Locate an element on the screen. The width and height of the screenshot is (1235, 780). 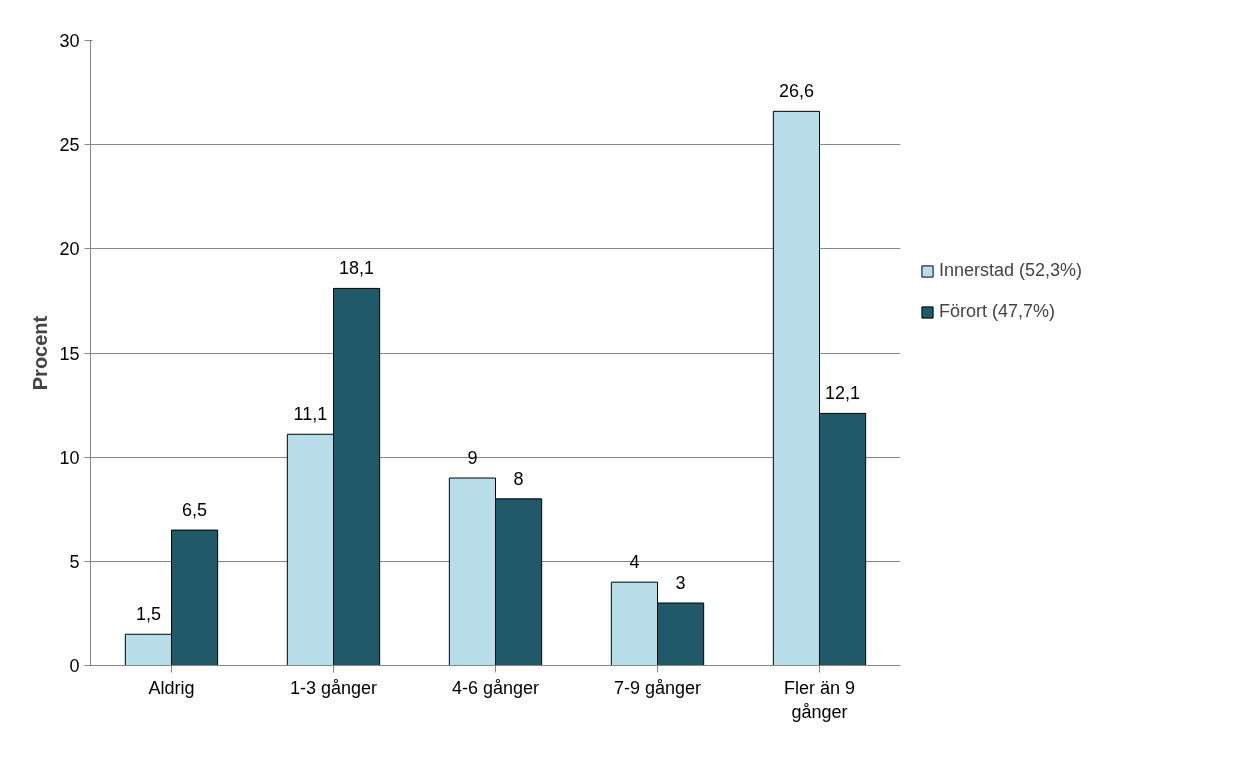
y-axis-title: Procent is located at coordinates (40, 353).